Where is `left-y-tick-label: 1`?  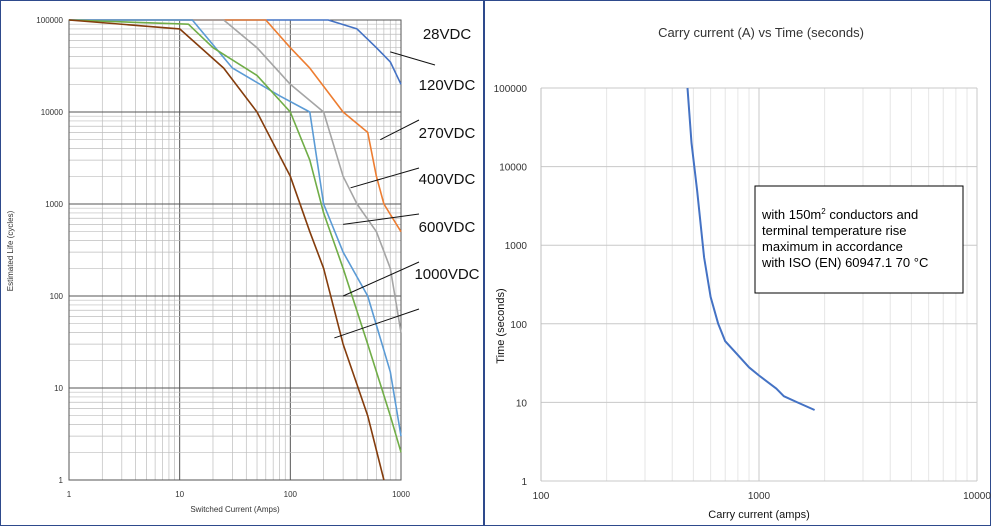 left-y-tick-label: 1 is located at coordinates (61, 480).